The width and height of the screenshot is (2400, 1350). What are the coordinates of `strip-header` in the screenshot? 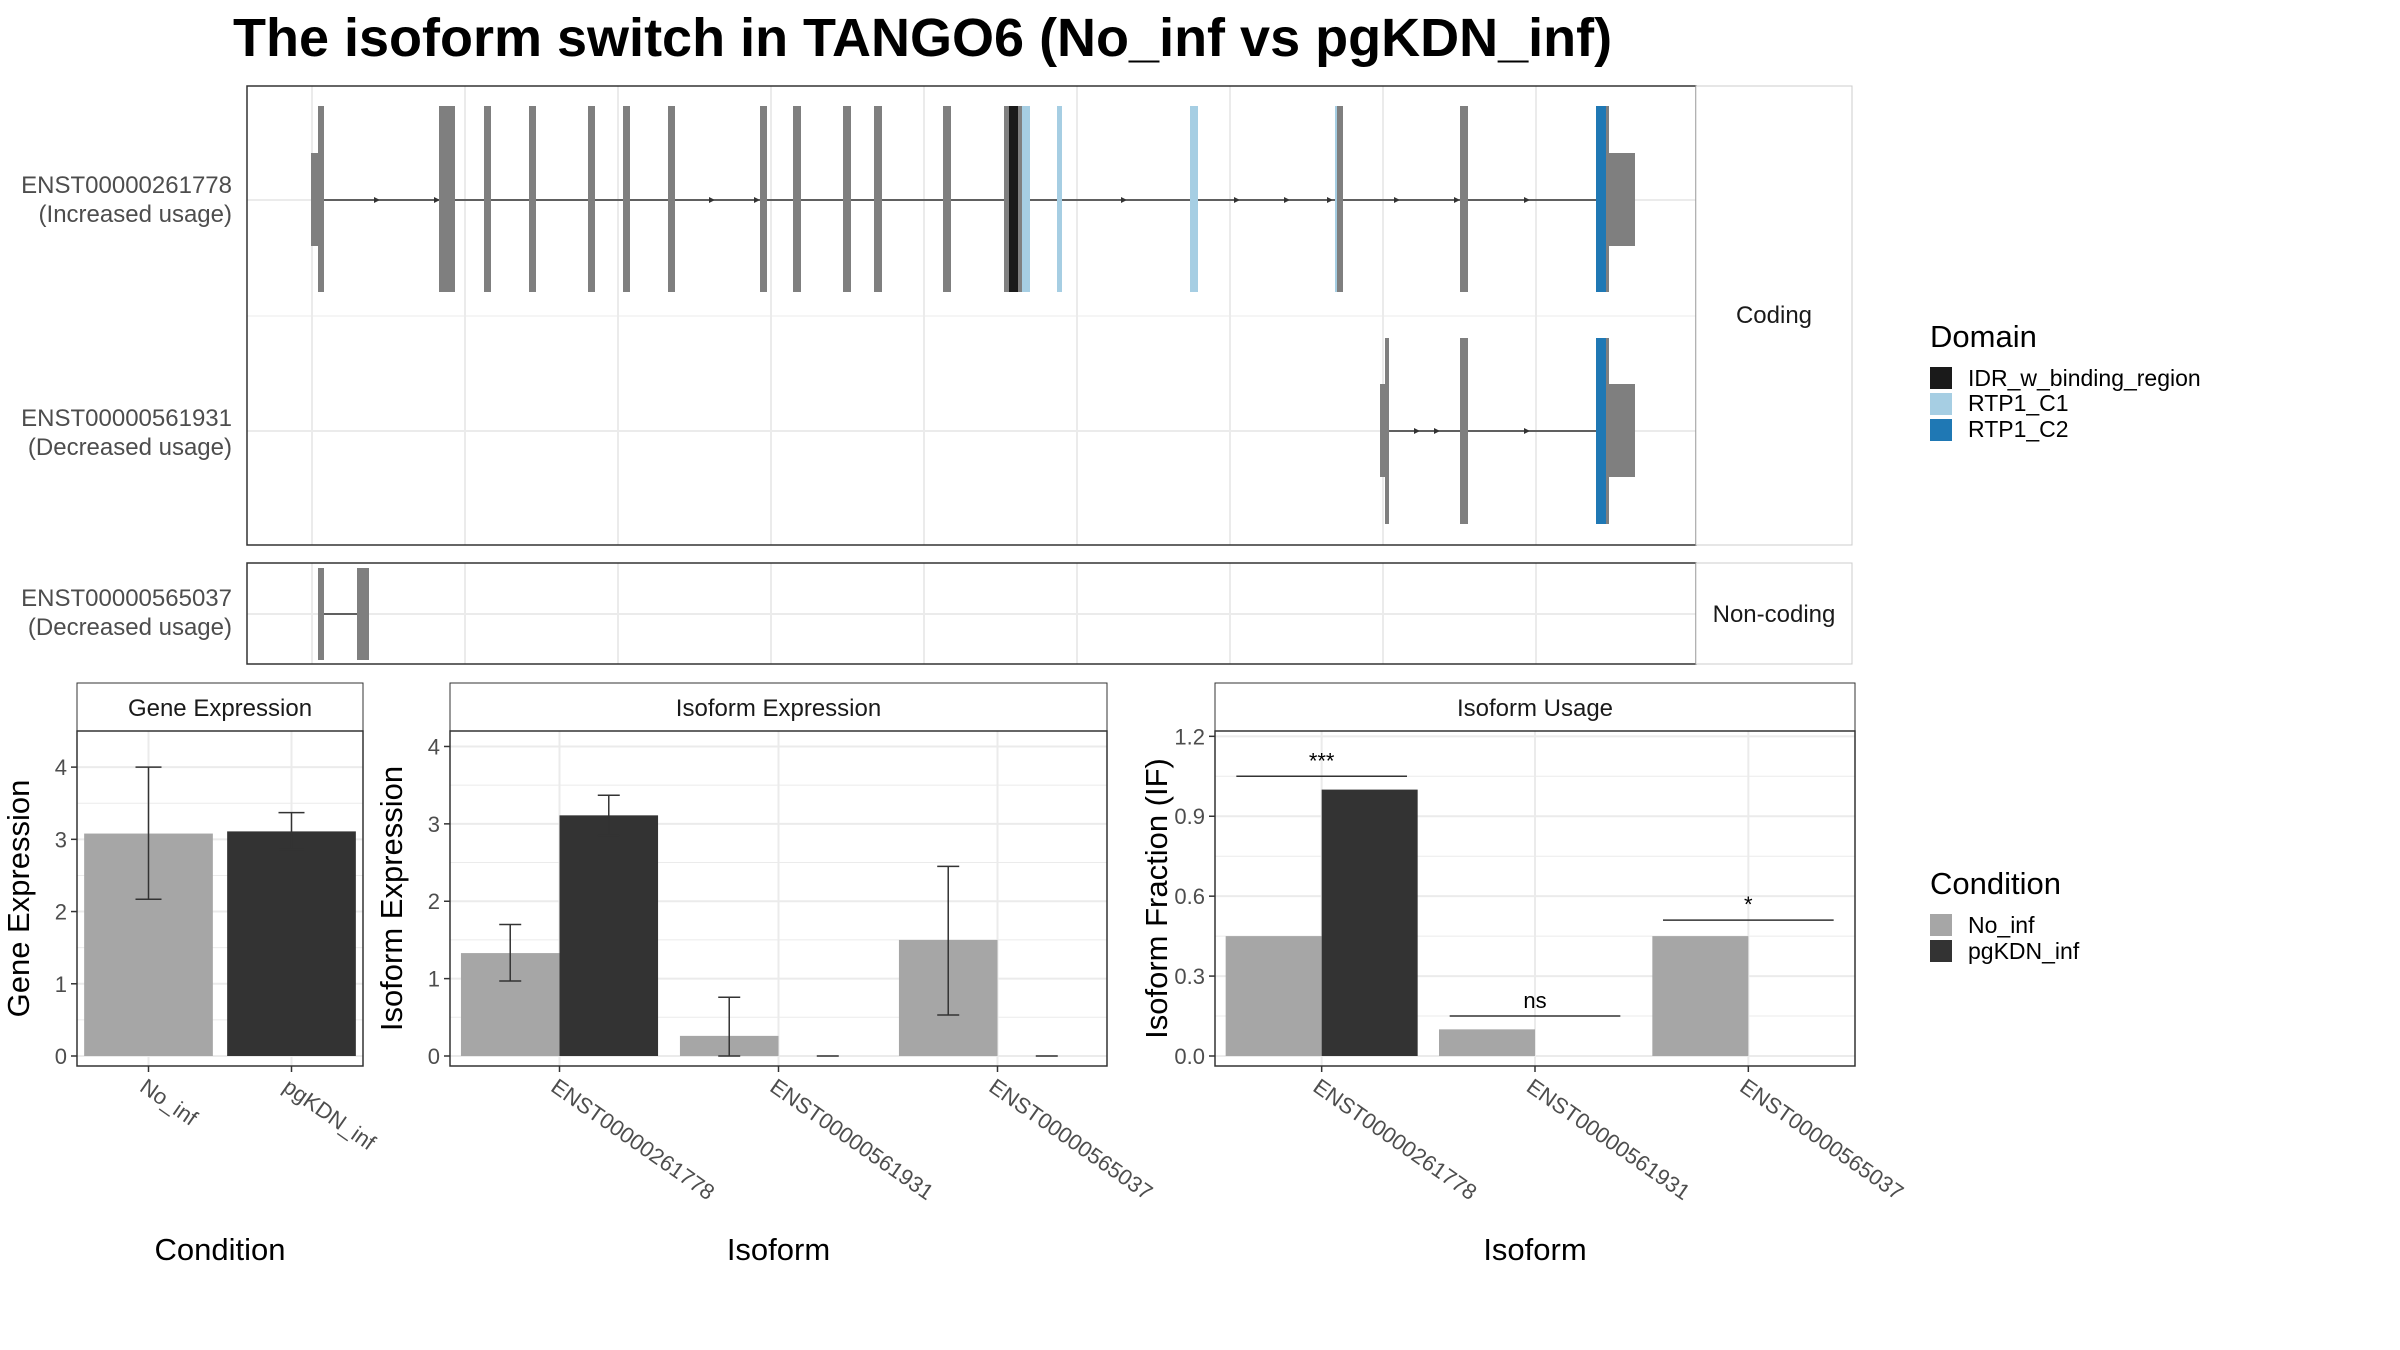 It's located at (778, 707).